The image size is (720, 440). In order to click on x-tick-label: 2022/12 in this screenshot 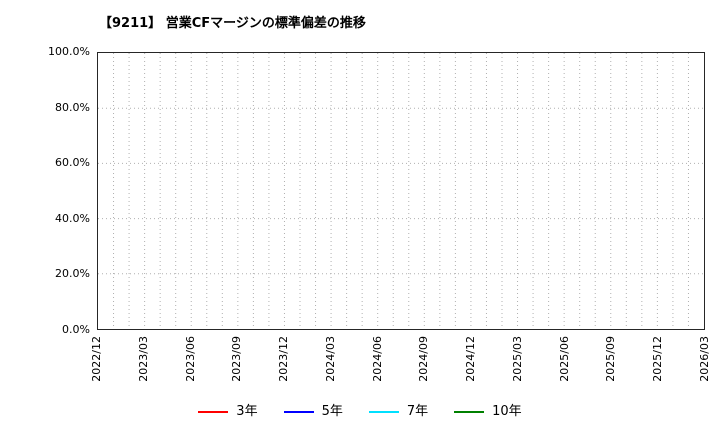, I will do `click(96, 359)`.